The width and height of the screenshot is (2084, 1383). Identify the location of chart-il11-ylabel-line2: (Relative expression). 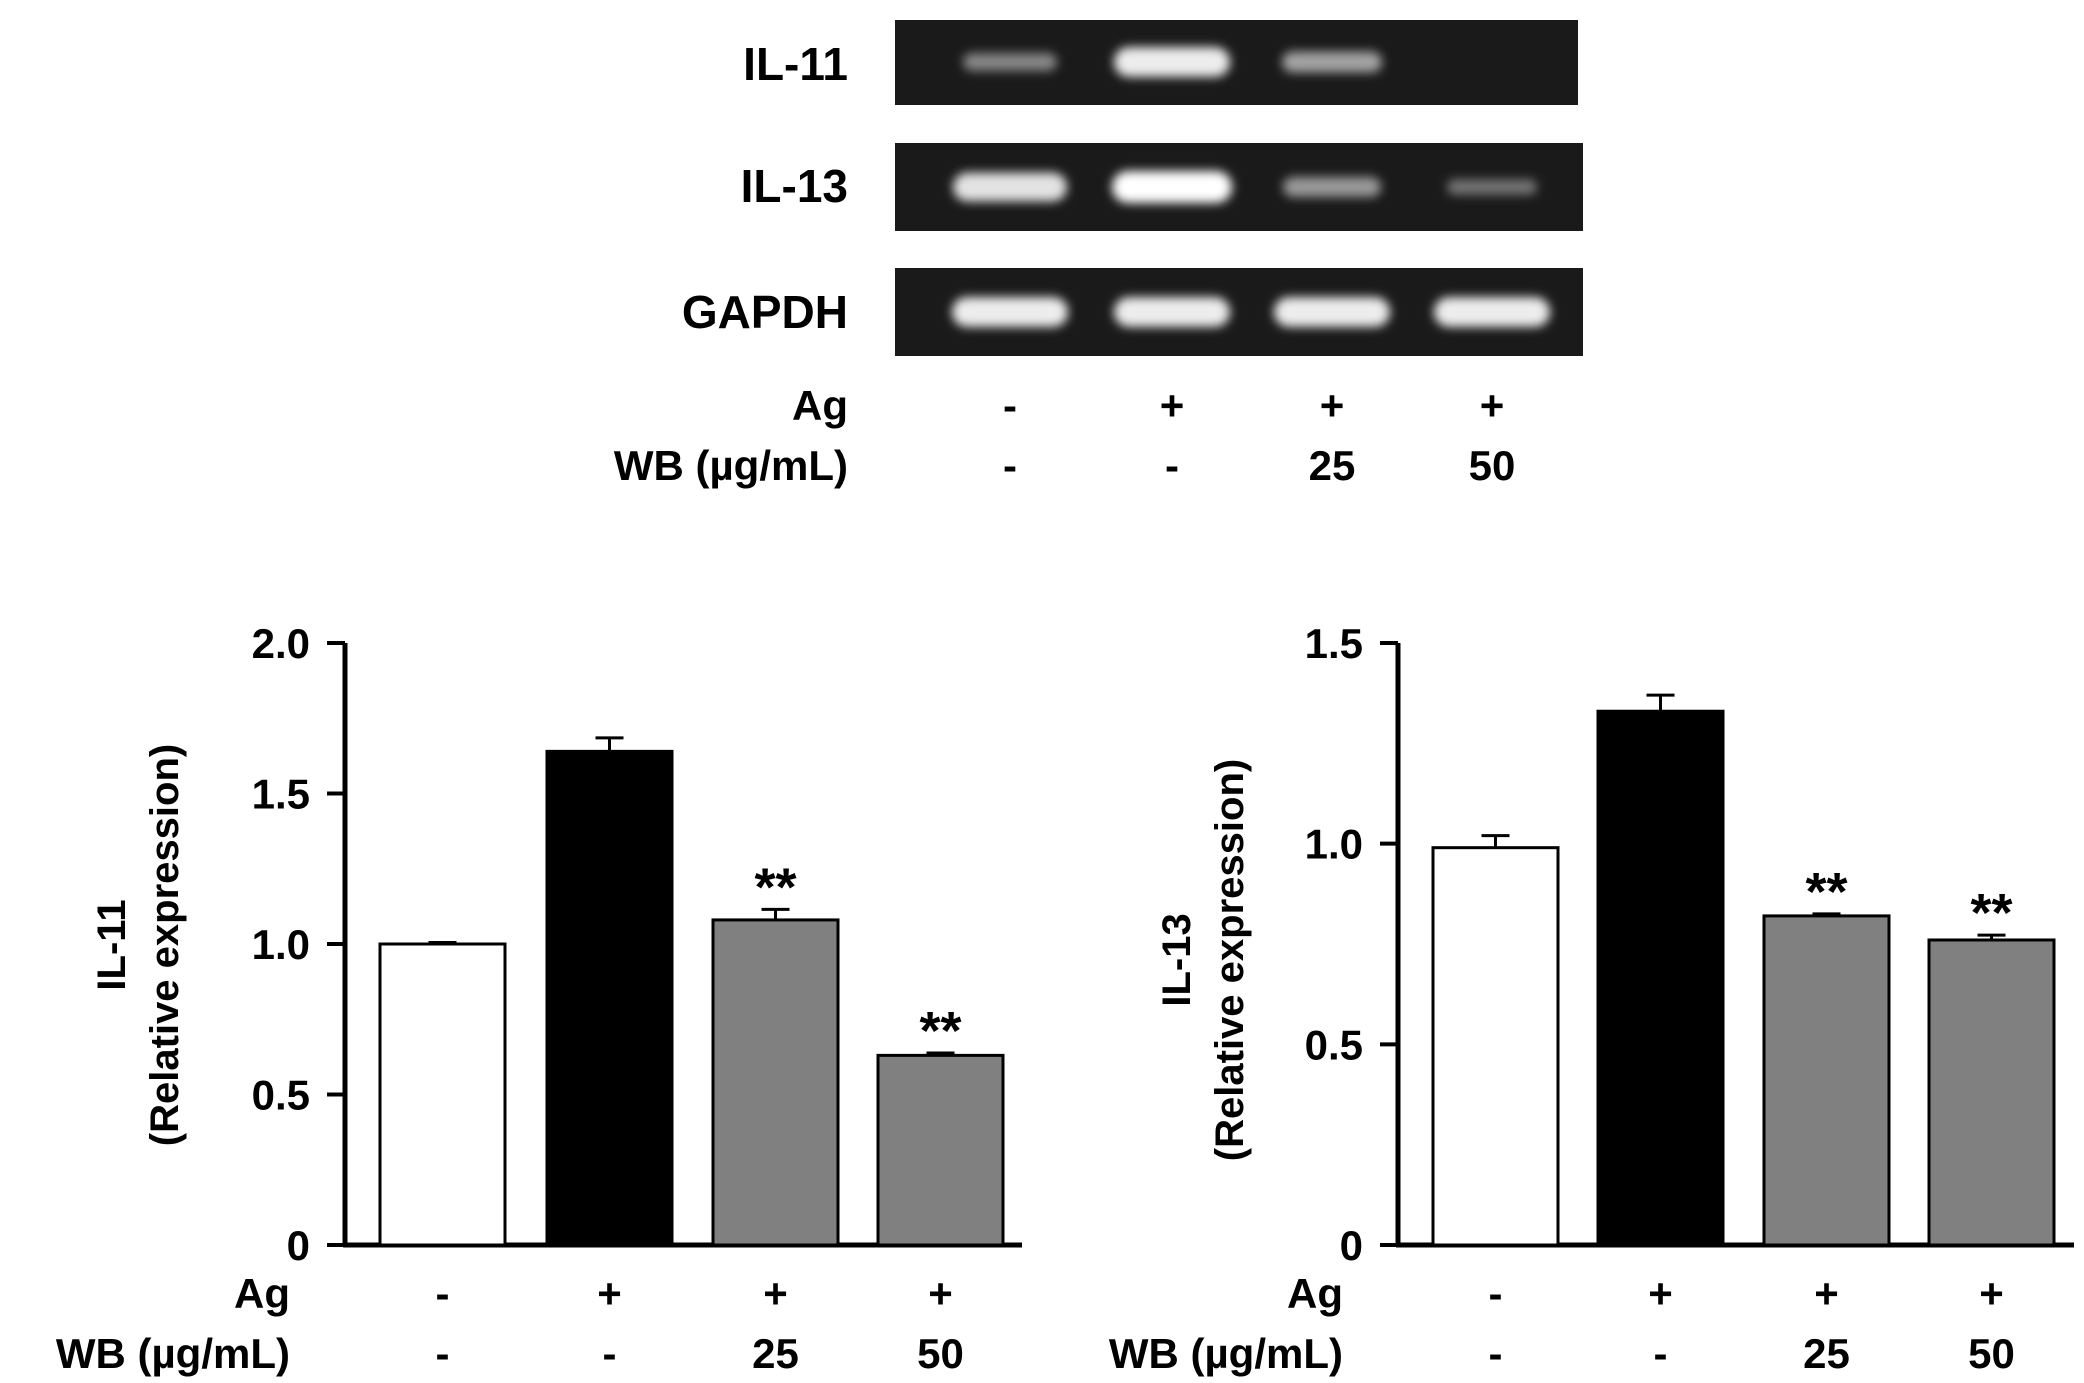
(165, 945).